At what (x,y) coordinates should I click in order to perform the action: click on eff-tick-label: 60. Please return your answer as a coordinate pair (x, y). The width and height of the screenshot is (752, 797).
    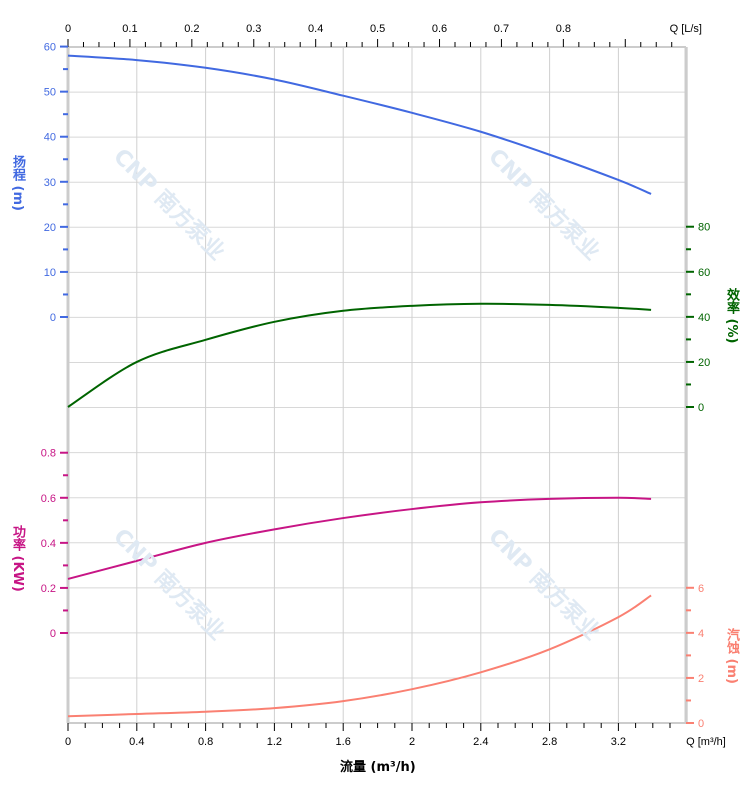
    Looking at the image, I should click on (704, 273).